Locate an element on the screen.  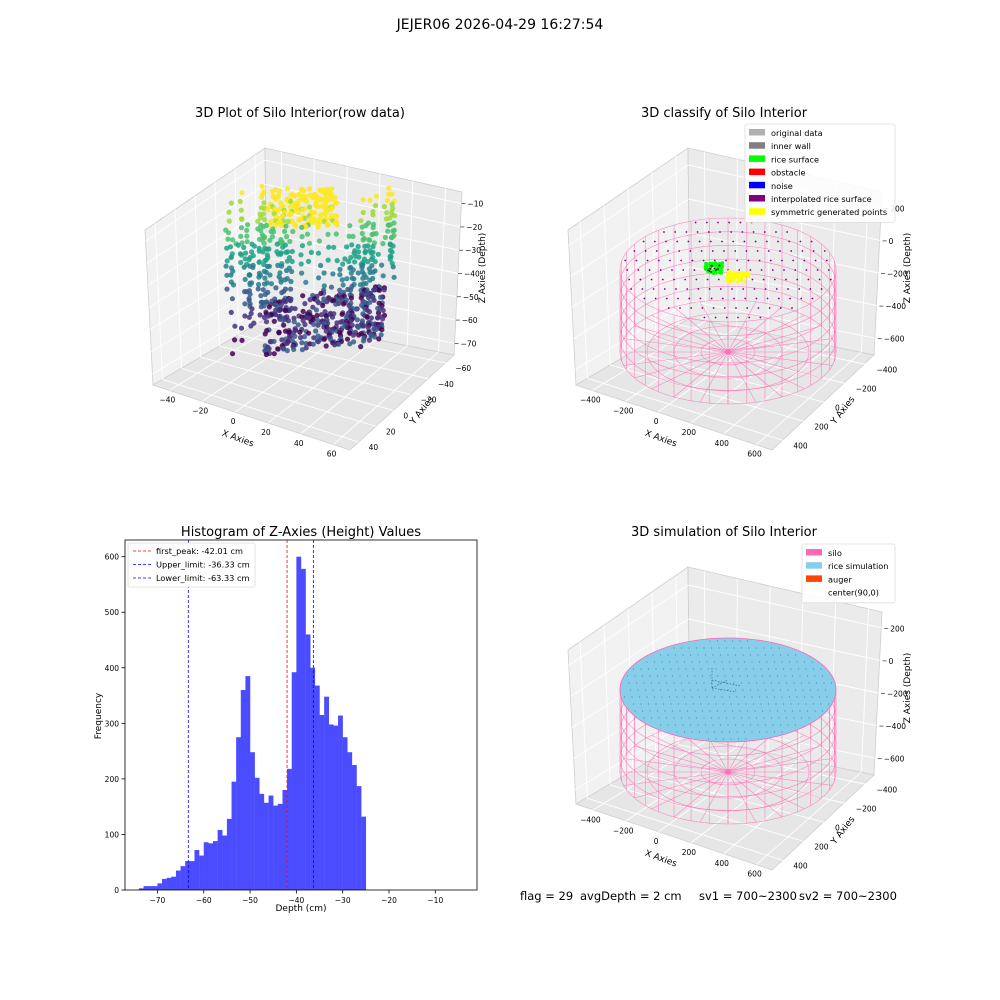
y-tick-label: −200 is located at coordinates (866, 389).